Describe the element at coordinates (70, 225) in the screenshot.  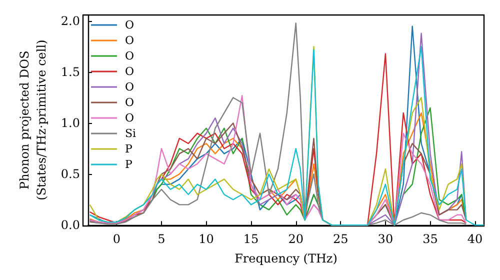
I see `y-tick-label: 0.0` at that location.